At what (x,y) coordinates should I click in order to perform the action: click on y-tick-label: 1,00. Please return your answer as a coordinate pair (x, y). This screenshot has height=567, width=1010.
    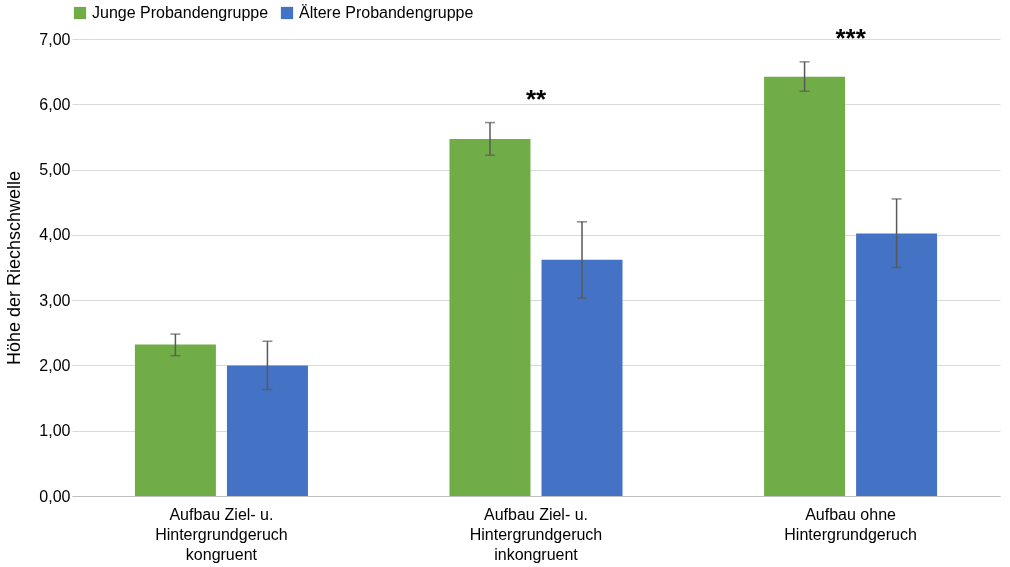
    Looking at the image, I should click on (55, 431).